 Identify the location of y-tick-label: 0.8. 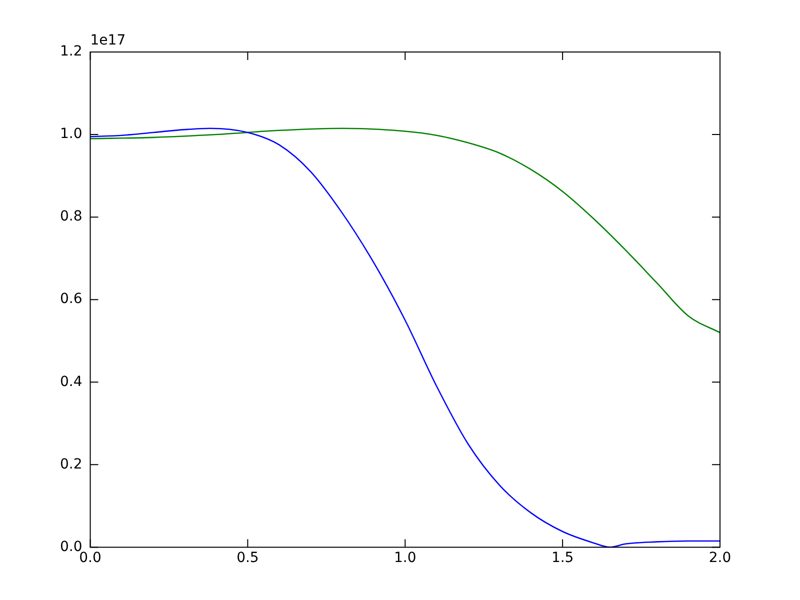
(71, 216).